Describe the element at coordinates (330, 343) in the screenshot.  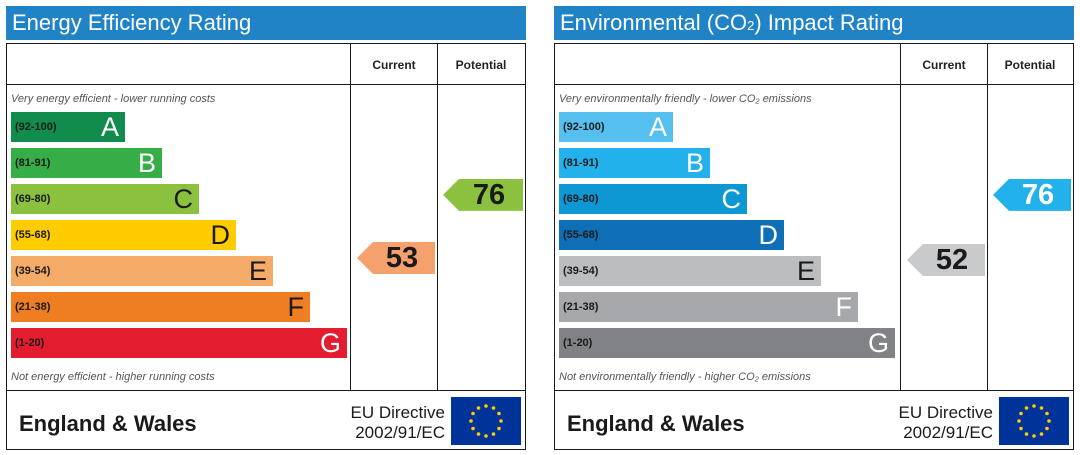
I see `energy-band-letter: G` at that location.